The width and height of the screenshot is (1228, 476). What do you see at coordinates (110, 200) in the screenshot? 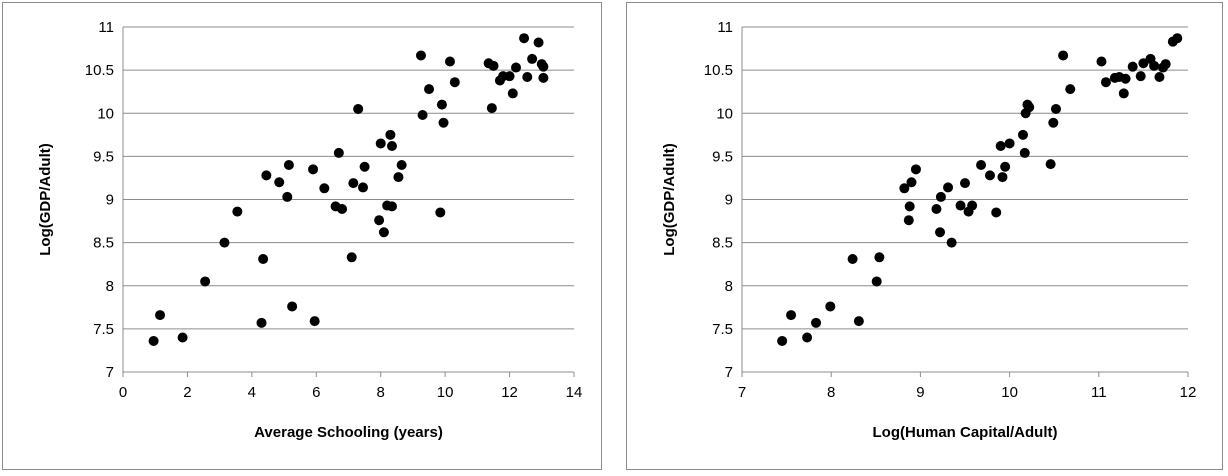
I see `left-y-tick-label: 9` at bounding box center [110, 200].